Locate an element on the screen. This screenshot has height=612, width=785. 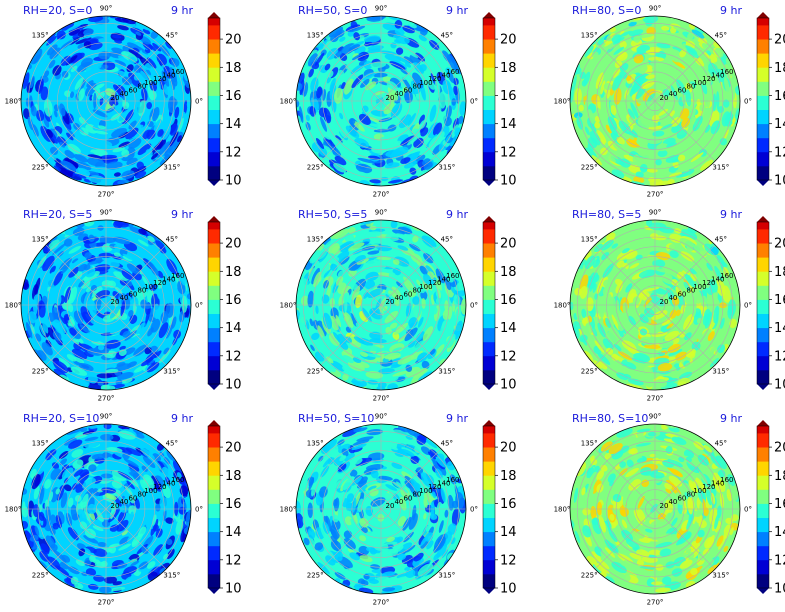
radial-tick-label: 140 is located at coordinates (443, 484).